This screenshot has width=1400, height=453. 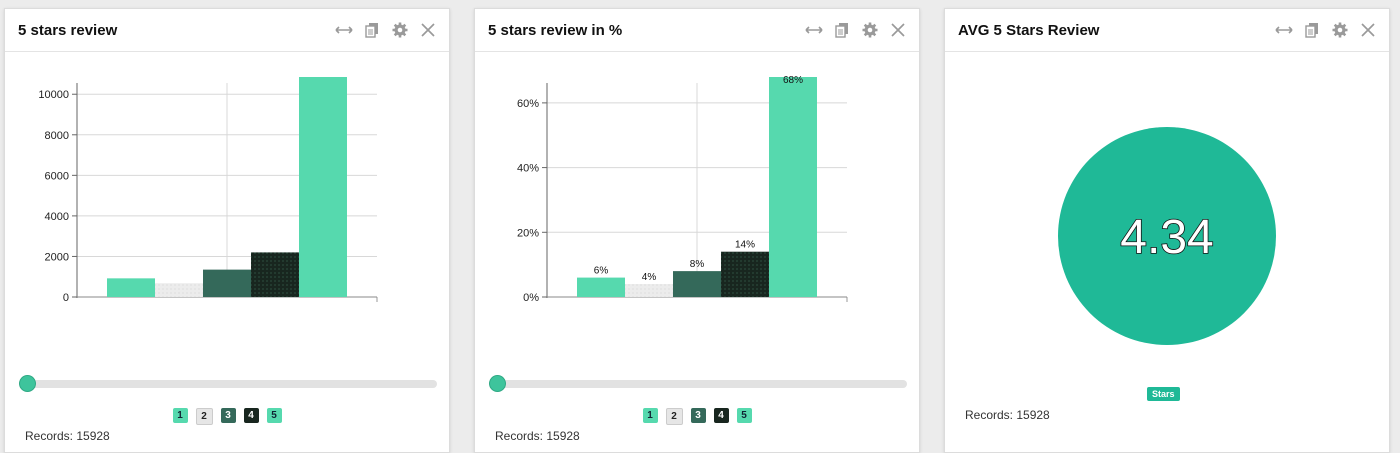 I want to click on panel-title: AVG 5 Stars Review, so click(x=1029, y=30).